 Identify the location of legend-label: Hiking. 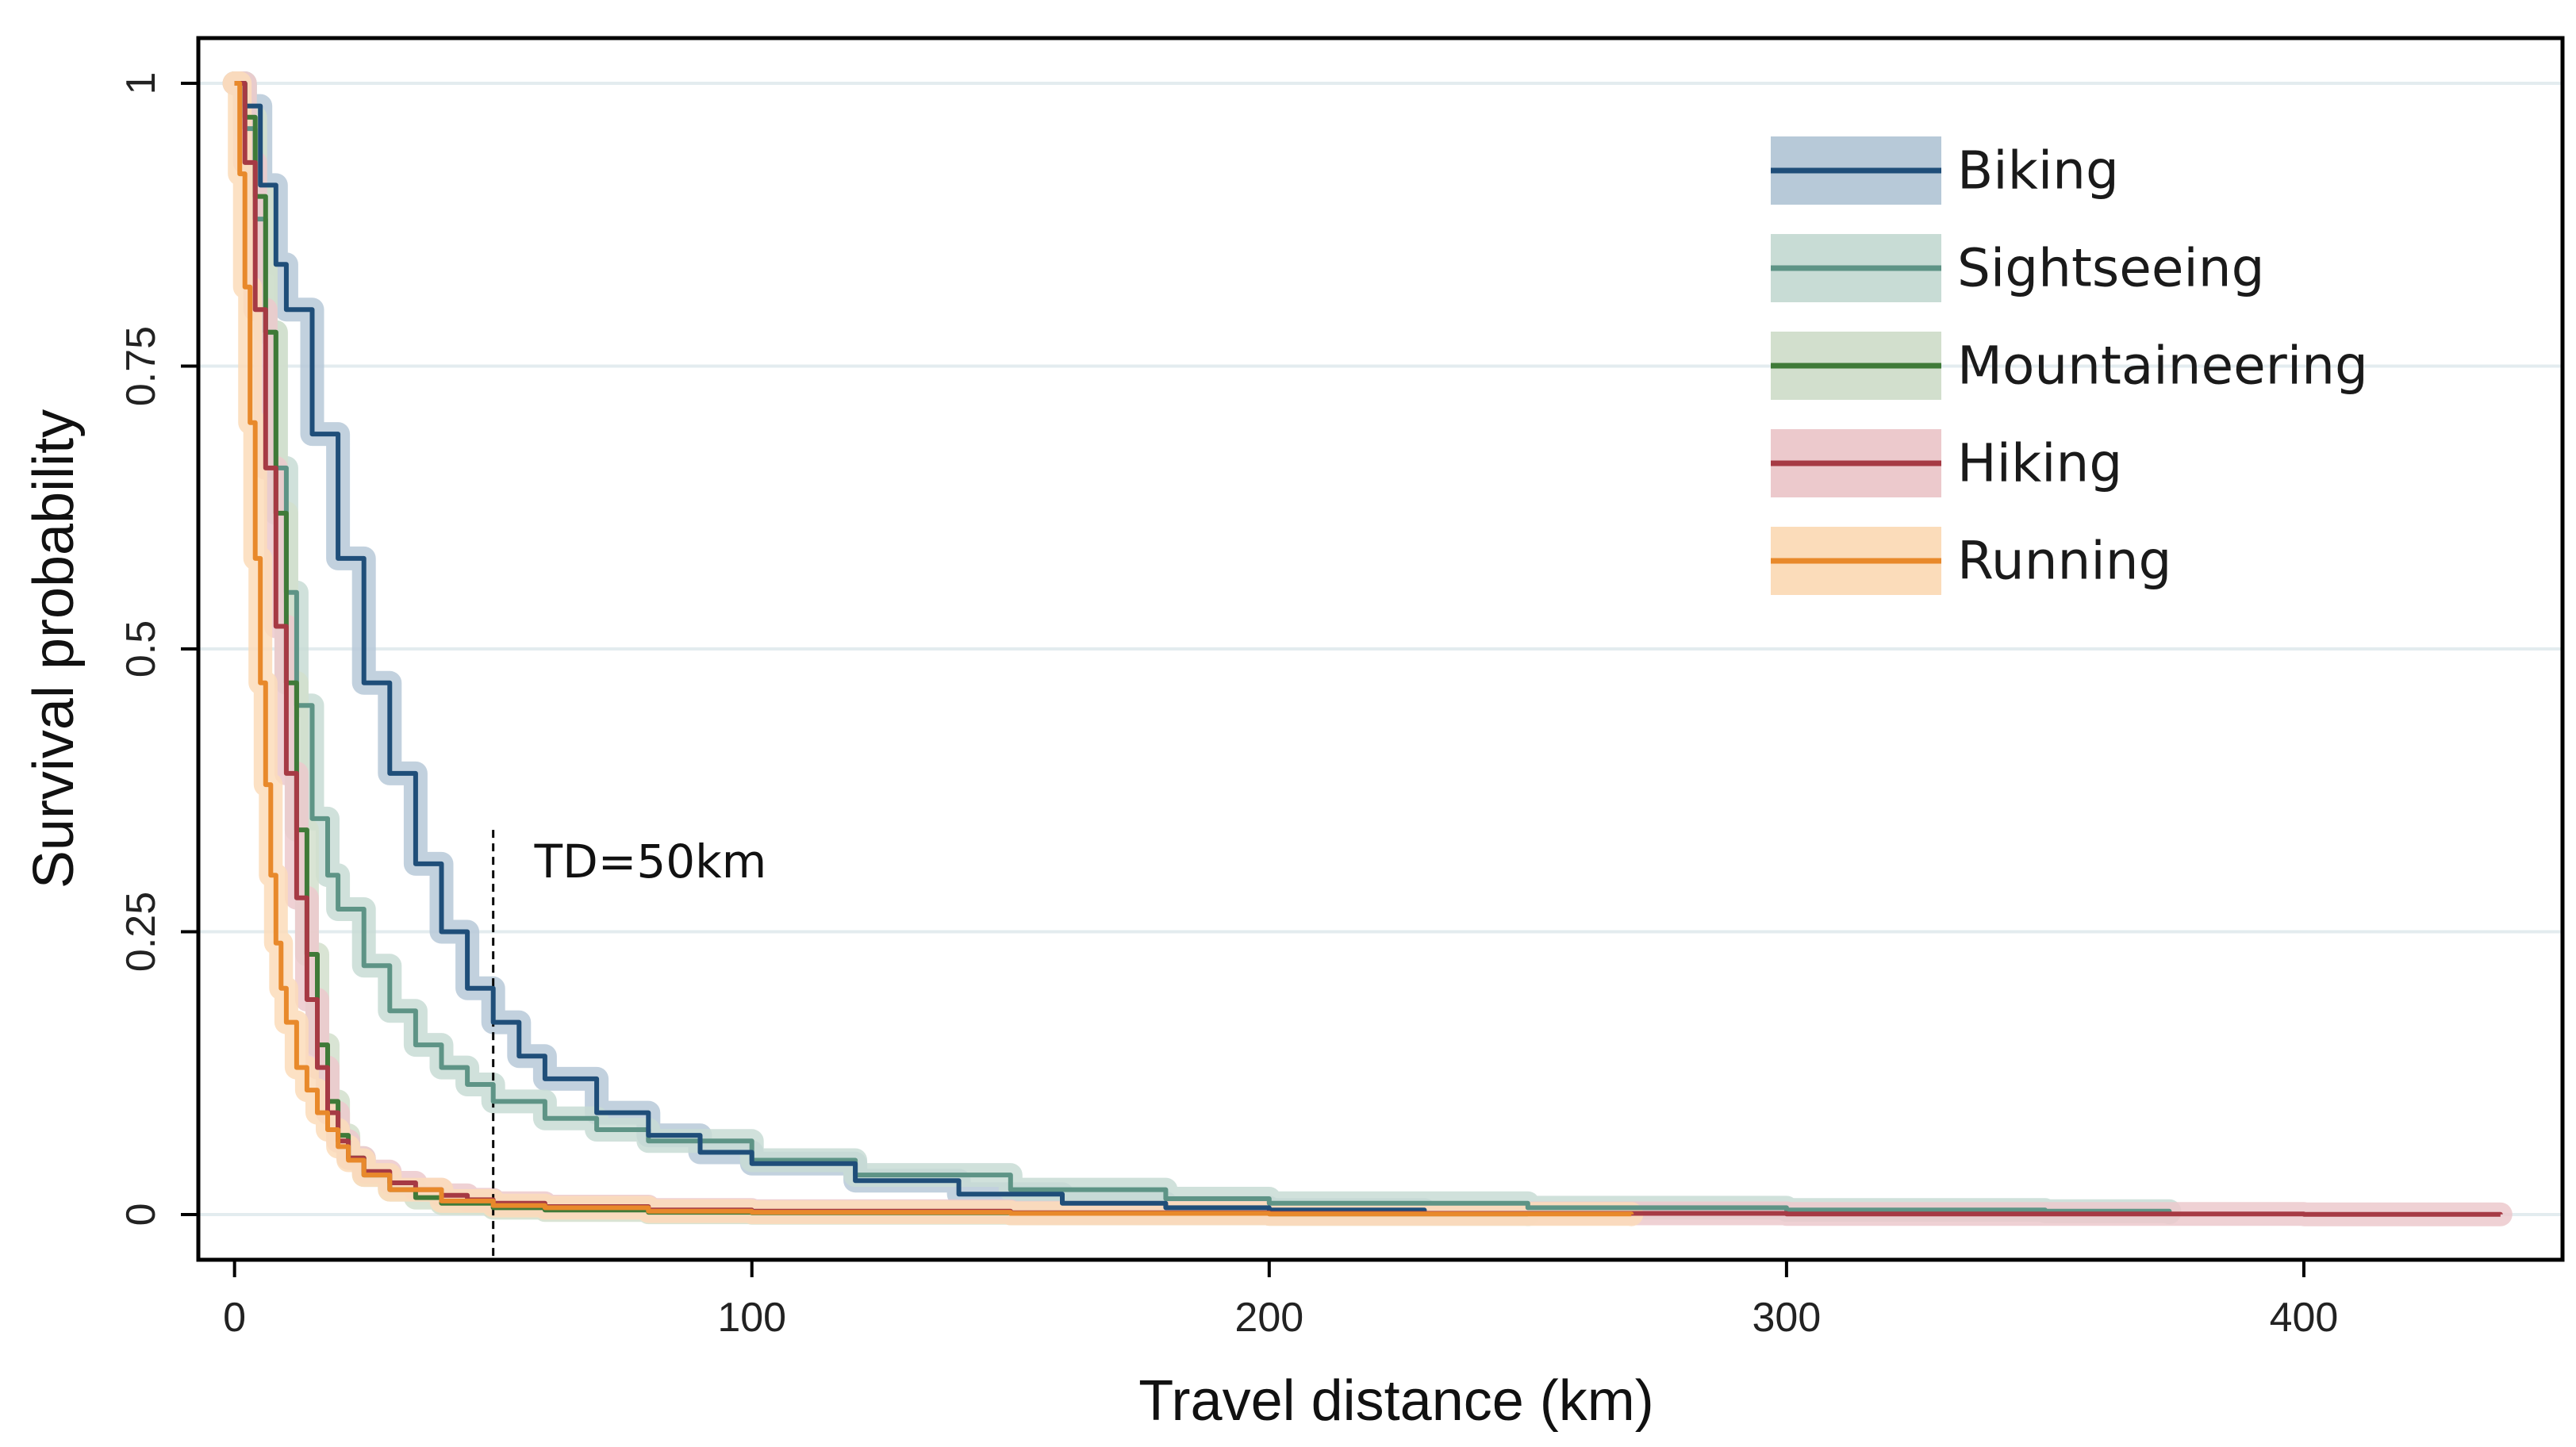
(2039, 464).